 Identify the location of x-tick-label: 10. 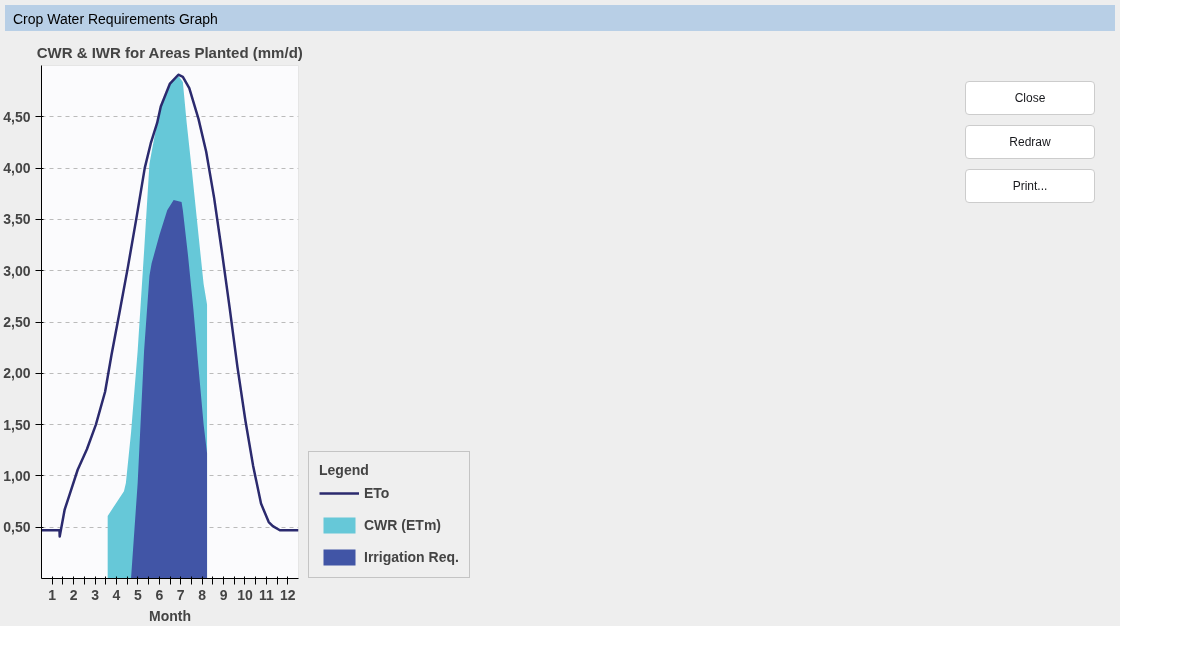
(245, 594).